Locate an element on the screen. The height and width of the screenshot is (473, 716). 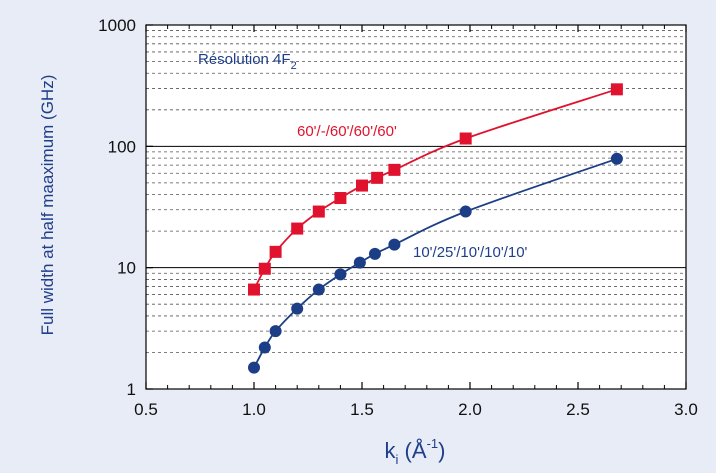
x-axis-title-close: ) is located at coordinates (441, 450).